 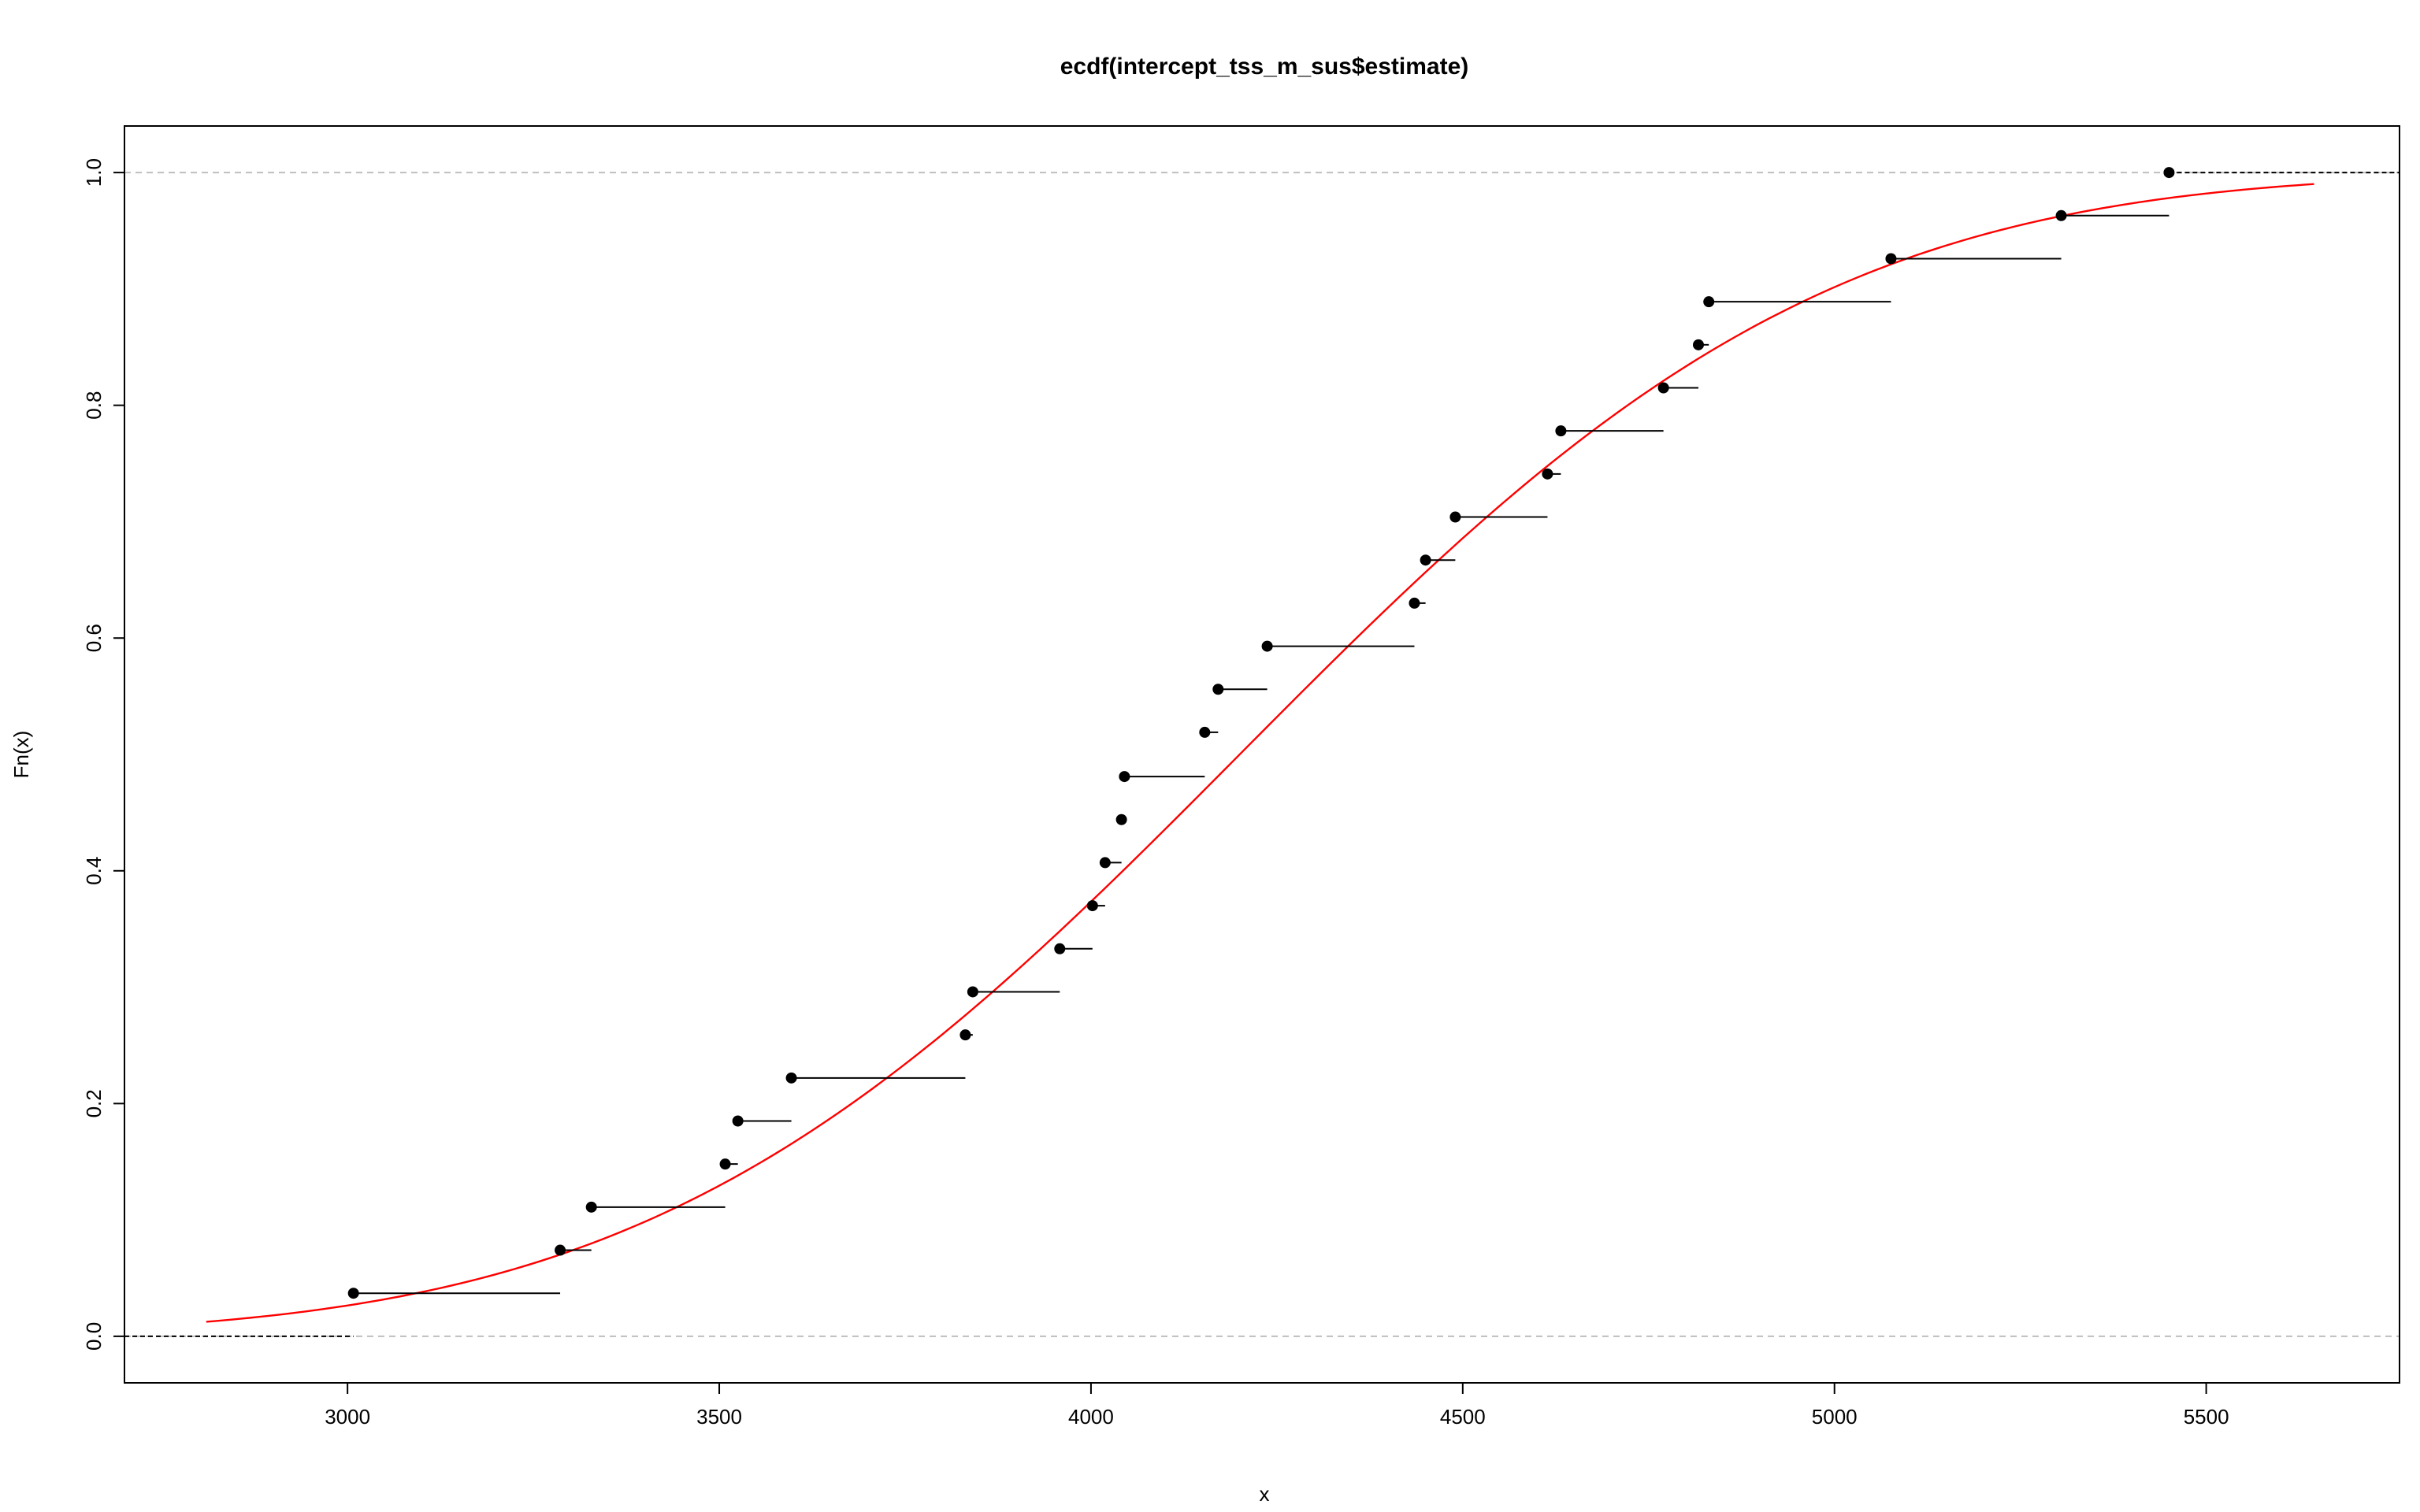 I want to click on x-tick-label: 5000, so click(x=1835, y=1417).